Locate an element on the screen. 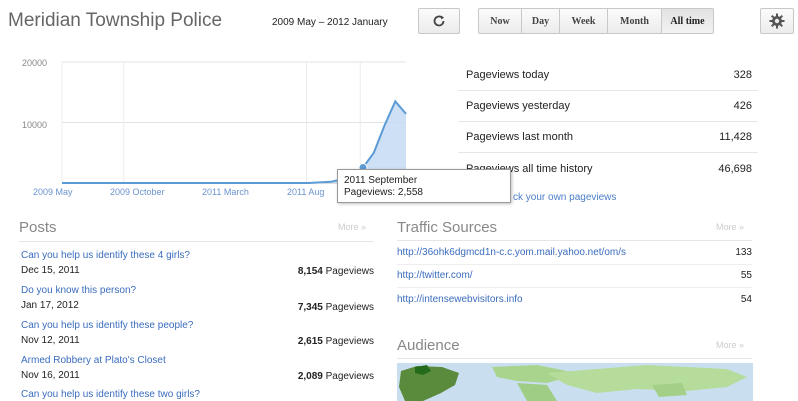  range-all-time-button: All time is located at coordinates (688, 21).